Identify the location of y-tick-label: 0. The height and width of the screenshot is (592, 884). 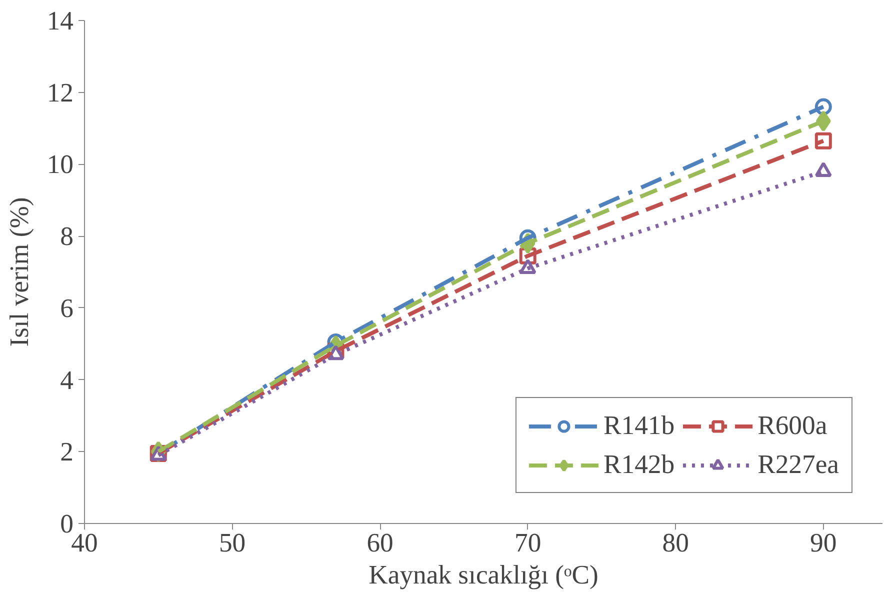
(67, 523).